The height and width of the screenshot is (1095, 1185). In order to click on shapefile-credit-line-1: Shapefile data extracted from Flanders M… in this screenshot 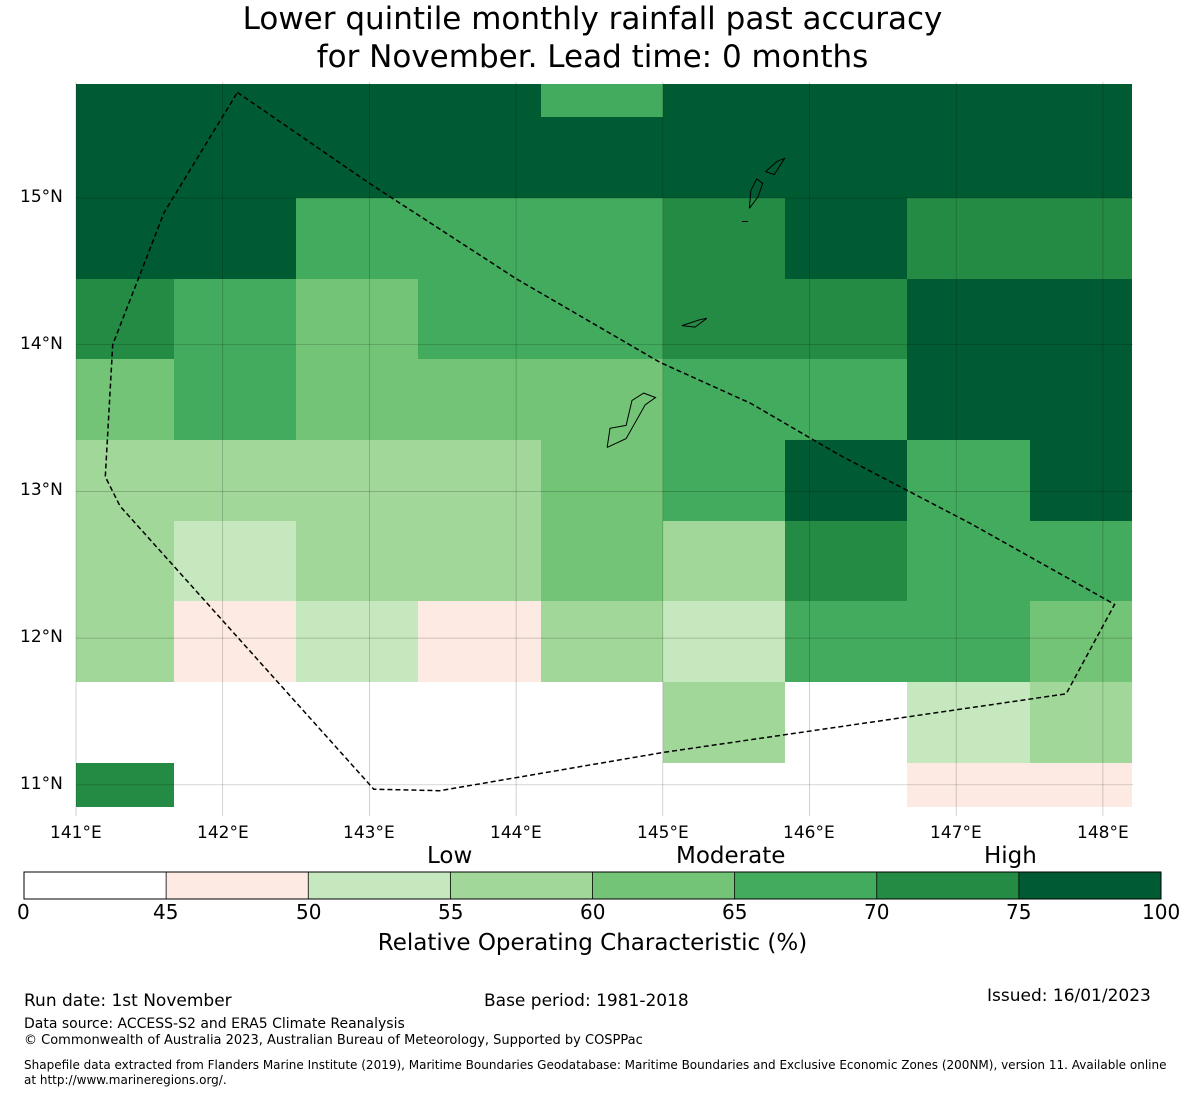, I will do `click(595, 1065)`.